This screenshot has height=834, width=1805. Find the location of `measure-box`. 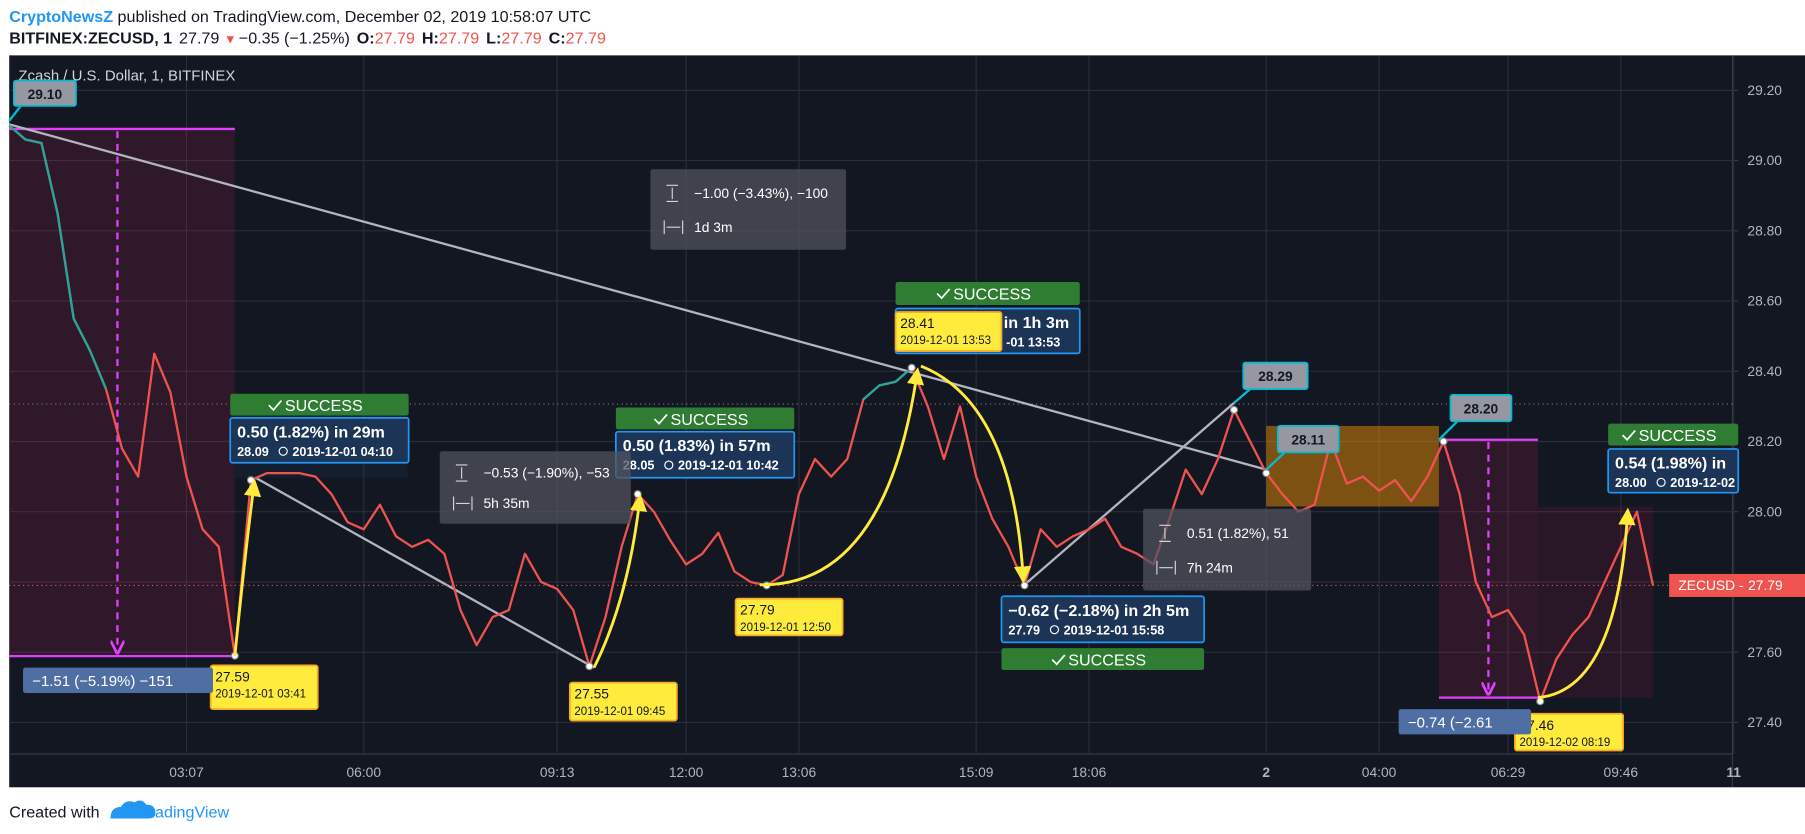

measure-box is located at coordinates (748, 209).